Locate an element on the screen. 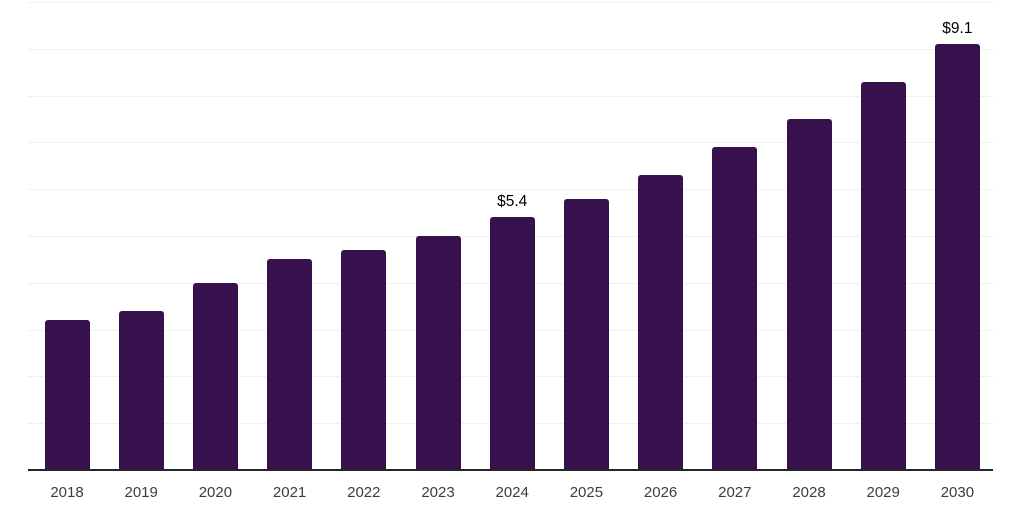 This screenshot has height=512, width=1024. x-axis-label-2027: 2027 is located at coordinates (735, 492).